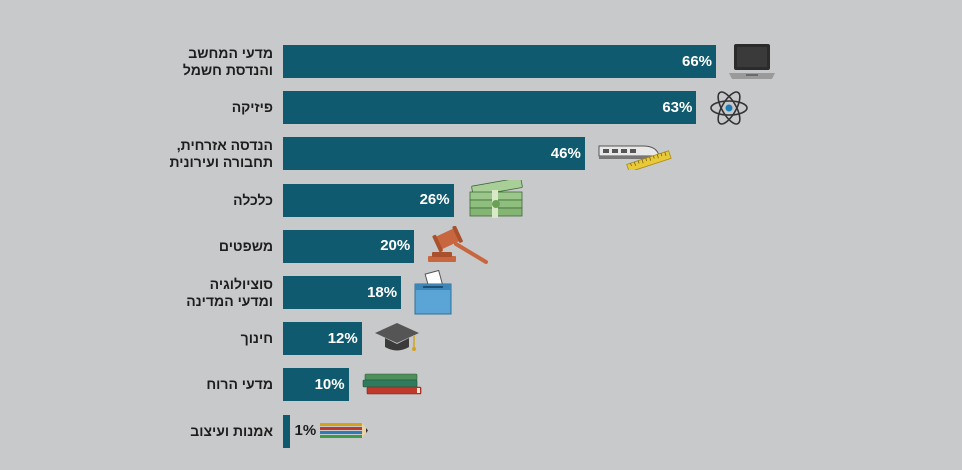 The width and height of the screenshot is (962, 470). Describe the element at coordinates (434, 200) in the screenshot. I see `value-label: 26%` at that location.